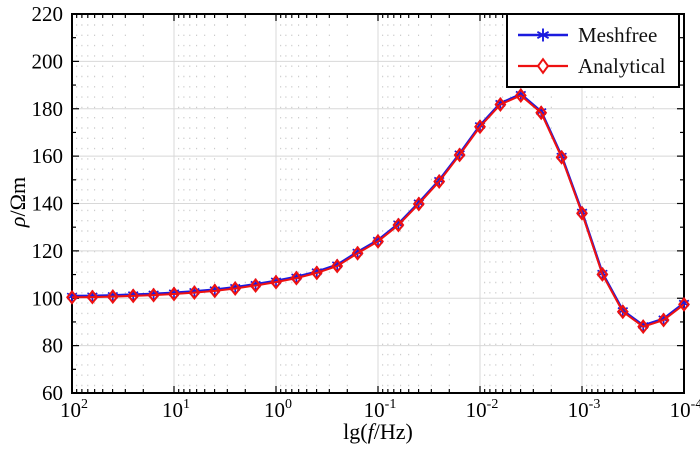 This screenshot has width=700, height=456. I want to click on x-tick-label: 10², so click(74, 409).